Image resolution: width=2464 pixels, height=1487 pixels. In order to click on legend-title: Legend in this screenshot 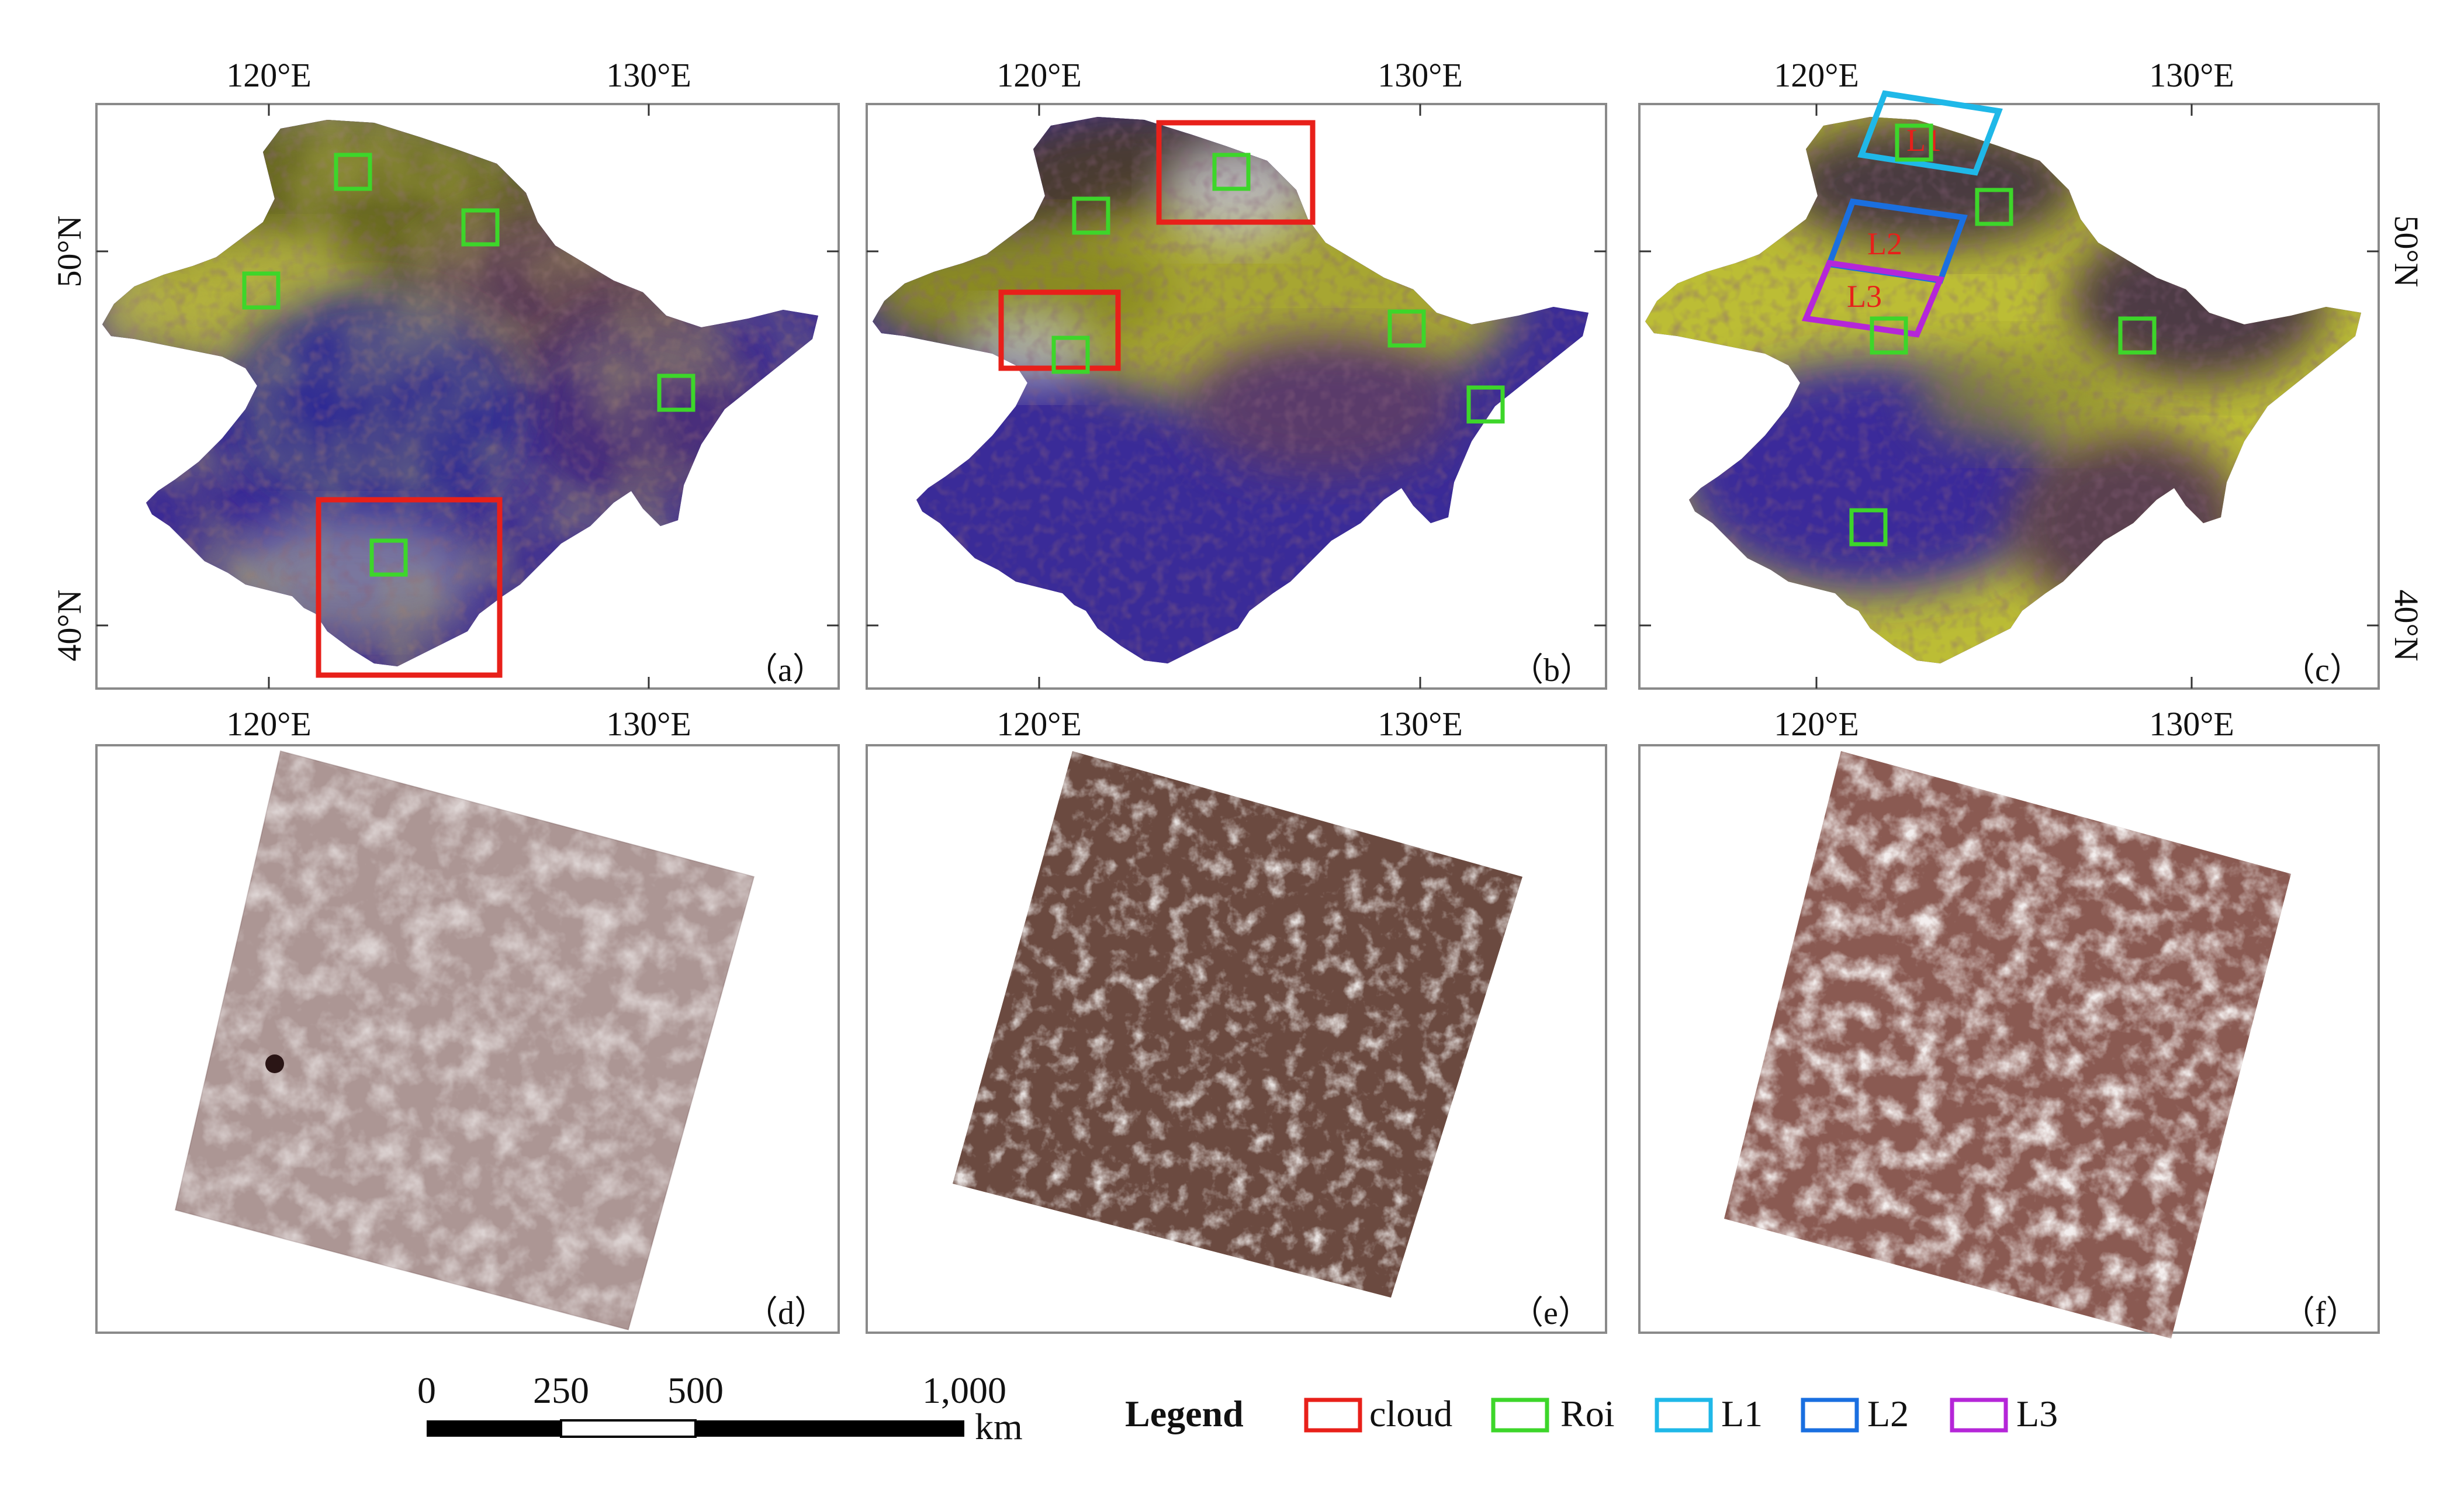, I will do `click(1185, 1413)`.